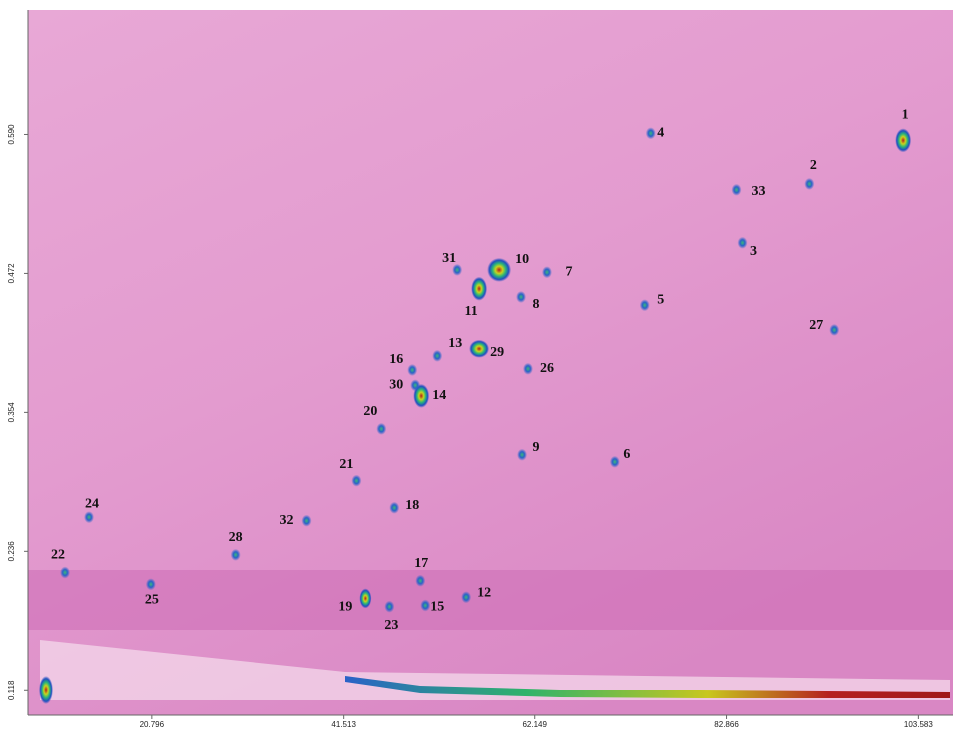 The height and width of the screenshot is (731, 953). I want to click on x-tick-label: 103.583, so click(918, 724).